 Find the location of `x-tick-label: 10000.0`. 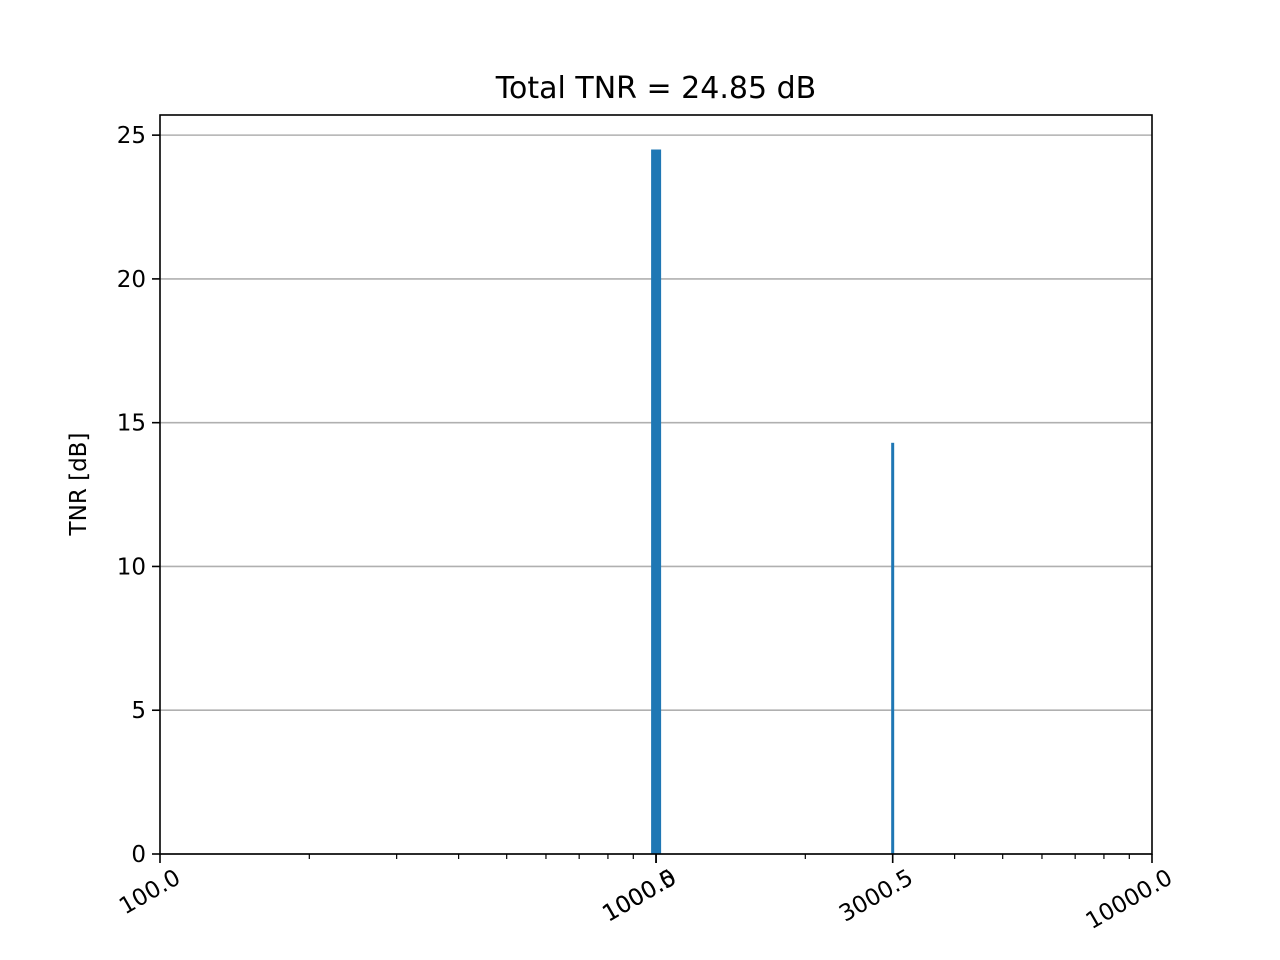

x-tick-label: 10000.0 is located at coordinates (1129, 900).